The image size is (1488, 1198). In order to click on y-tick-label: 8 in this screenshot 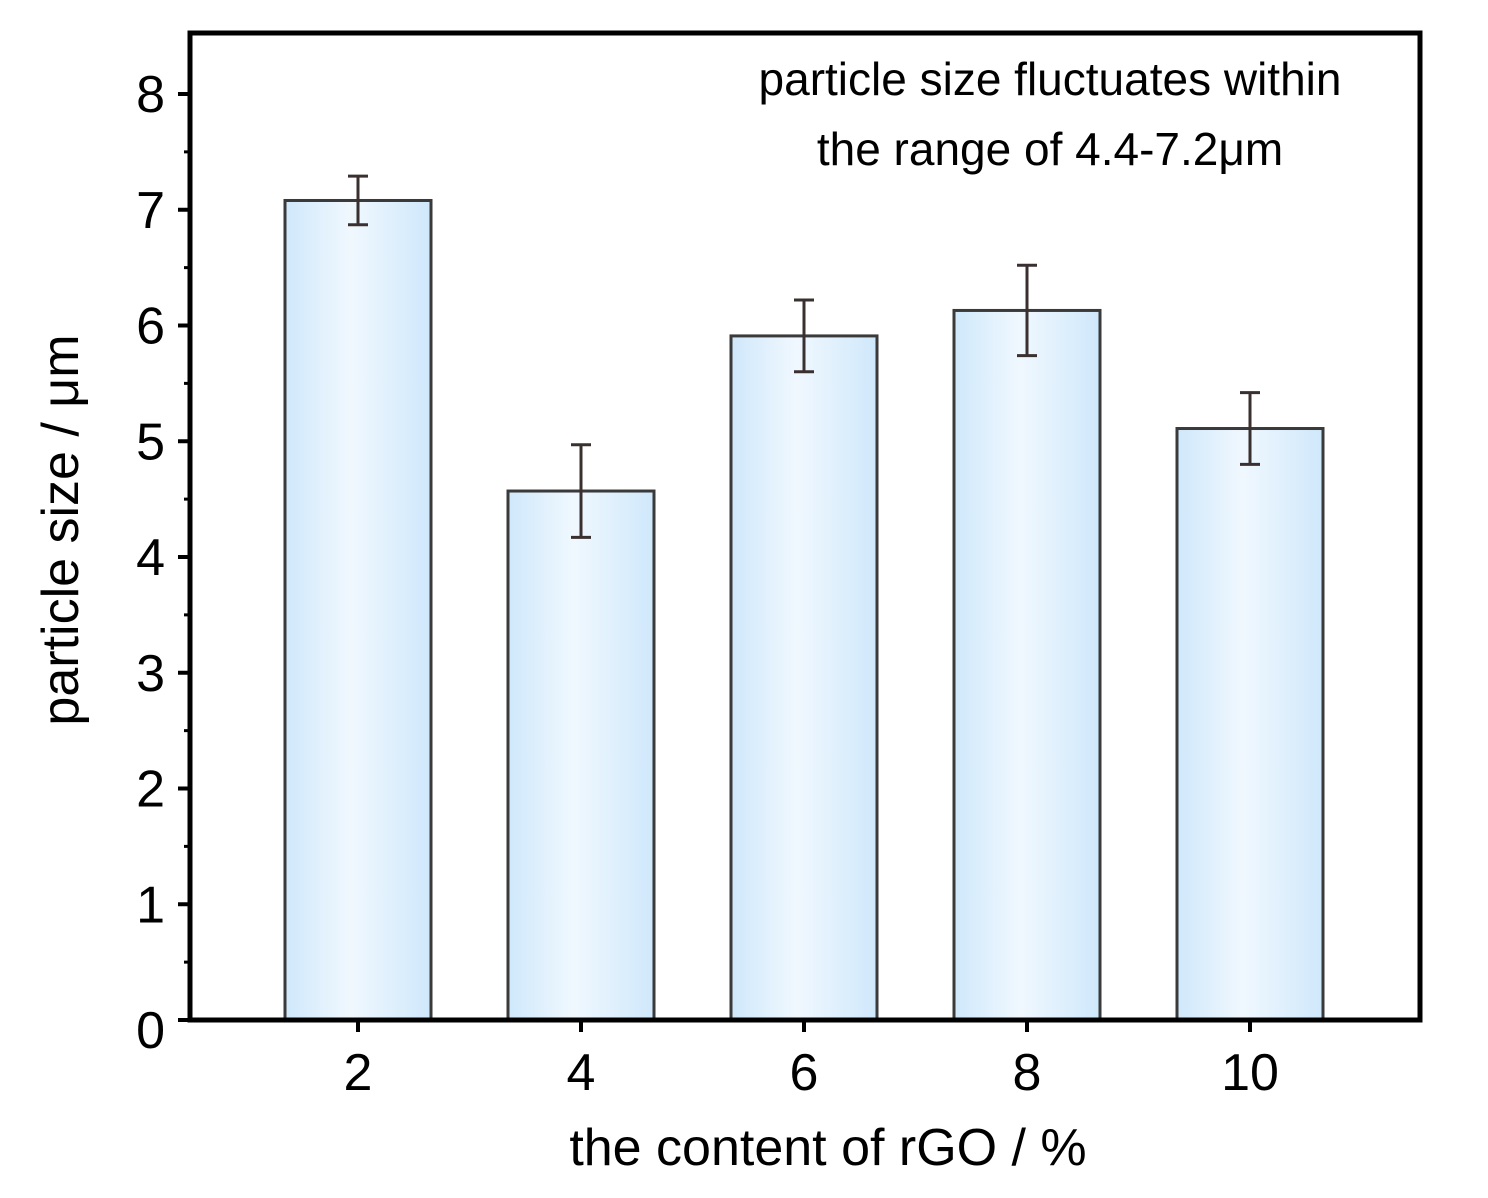, I will do `click(150, 95)`.